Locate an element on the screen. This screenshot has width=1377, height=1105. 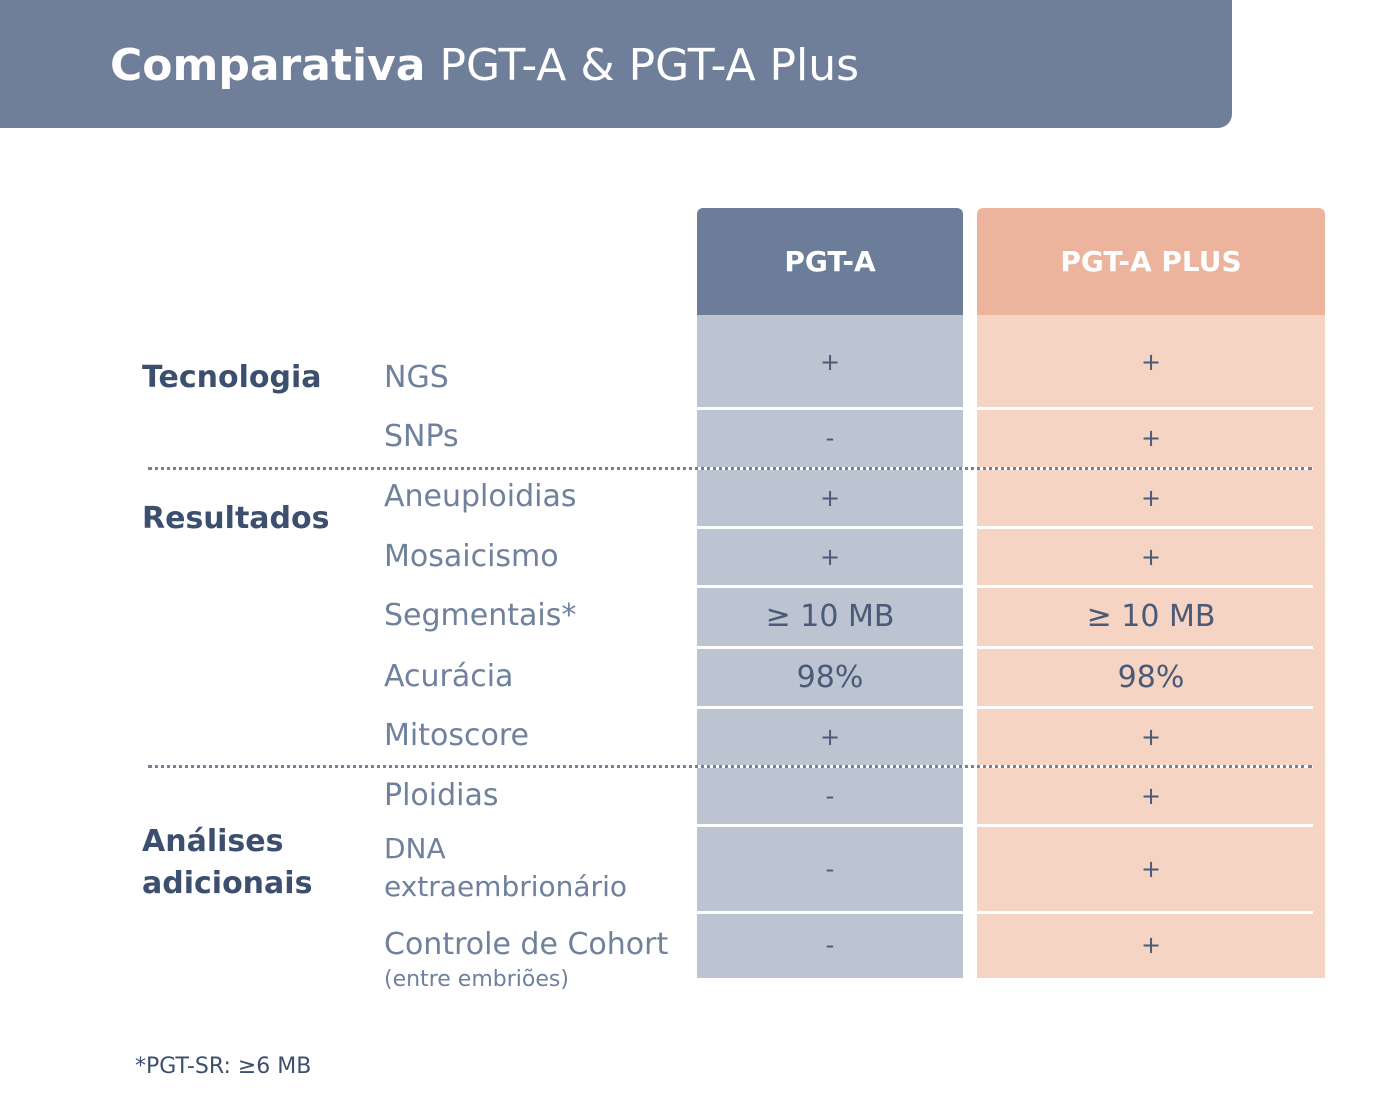
group-label: Resultados is located at coordinates (236, 518).